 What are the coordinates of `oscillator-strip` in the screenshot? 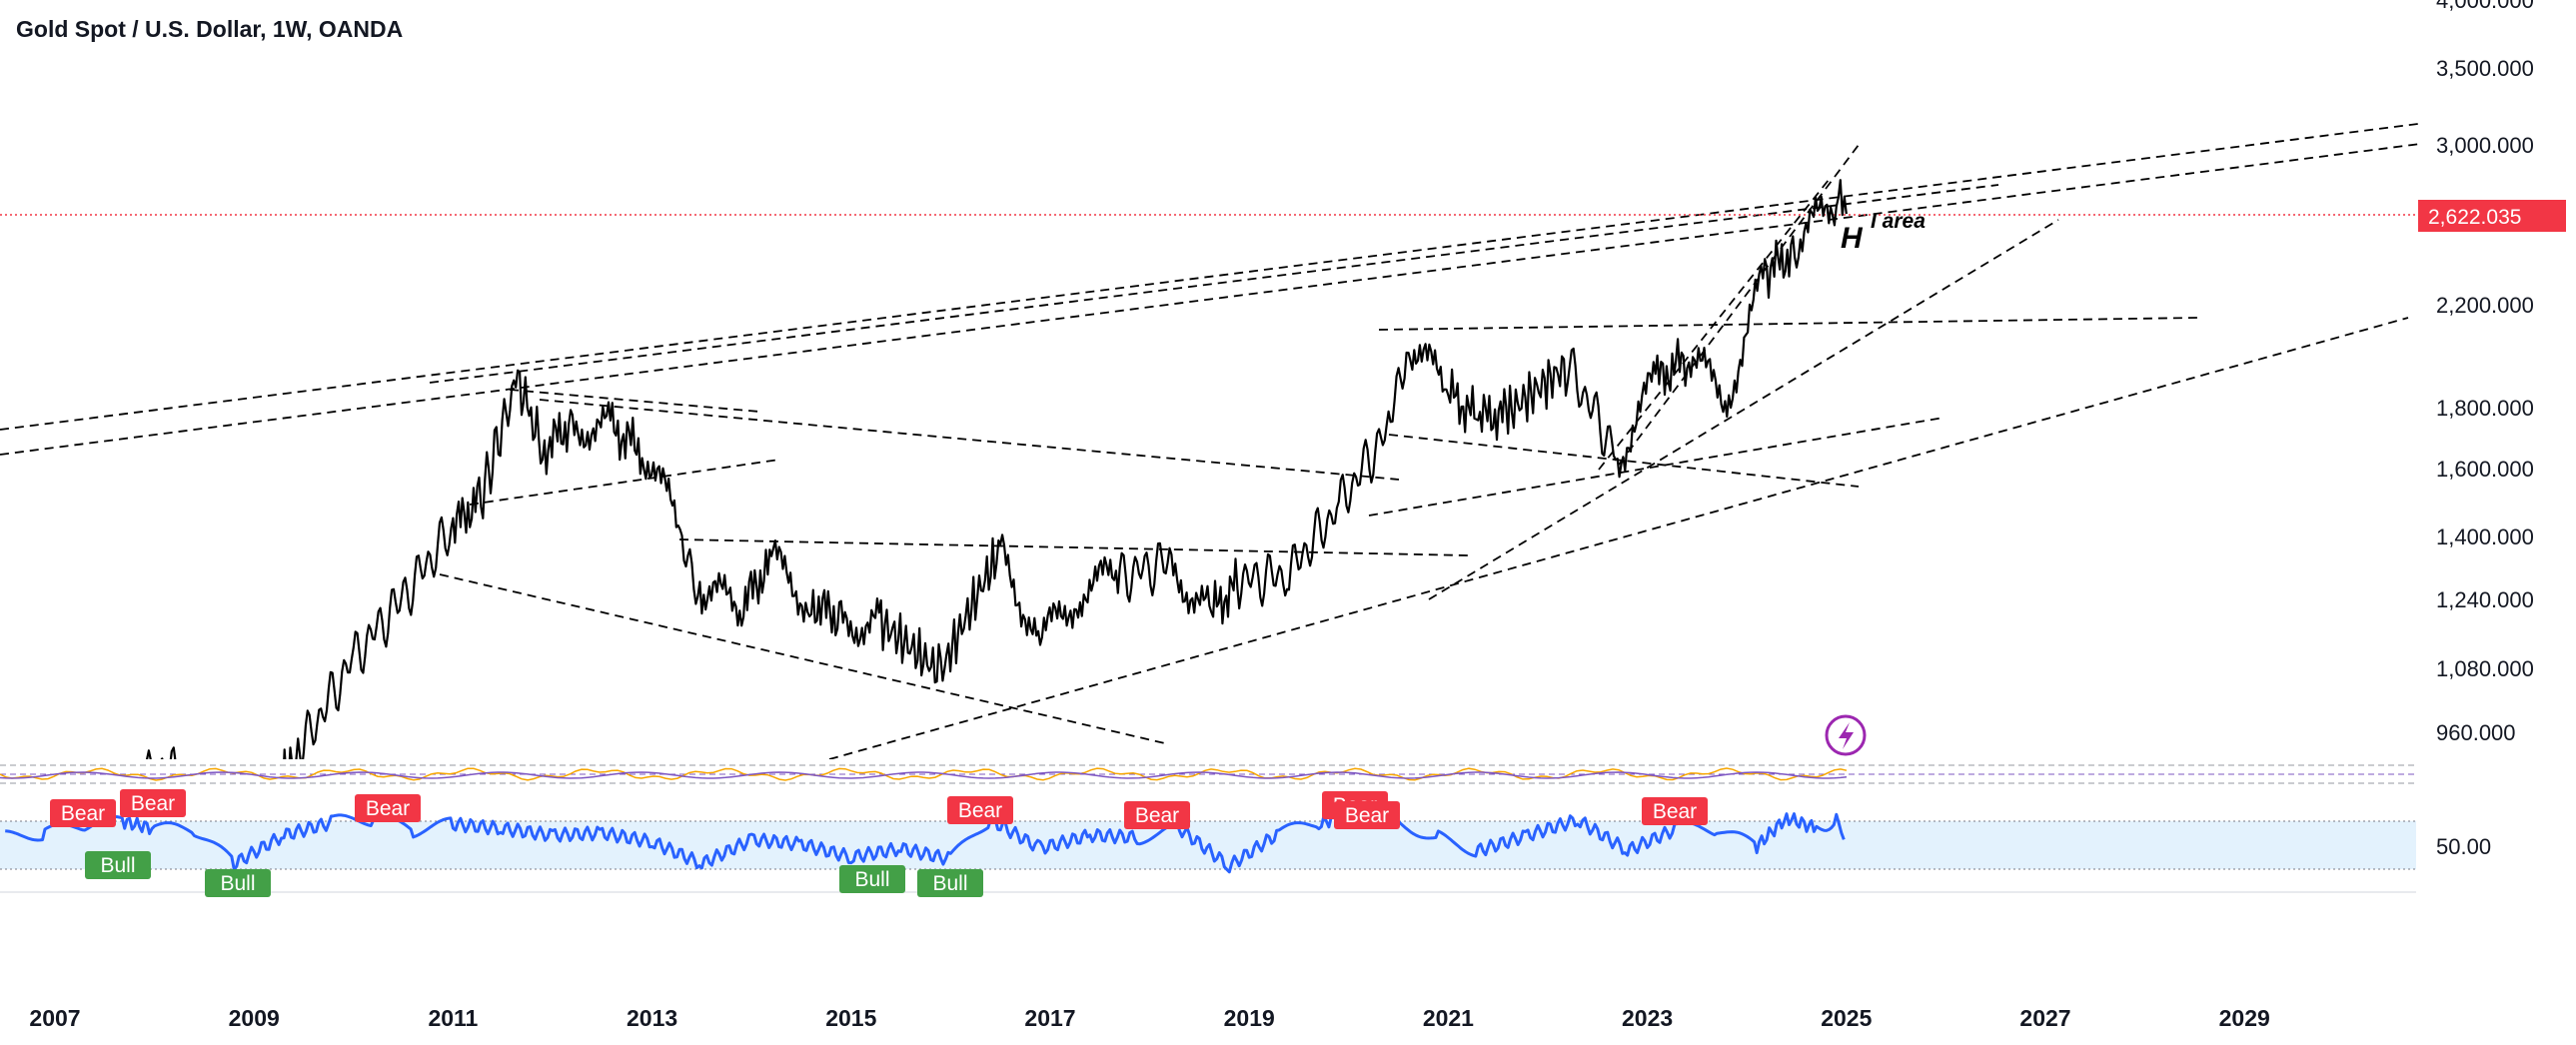 It's located at (1208, 774).